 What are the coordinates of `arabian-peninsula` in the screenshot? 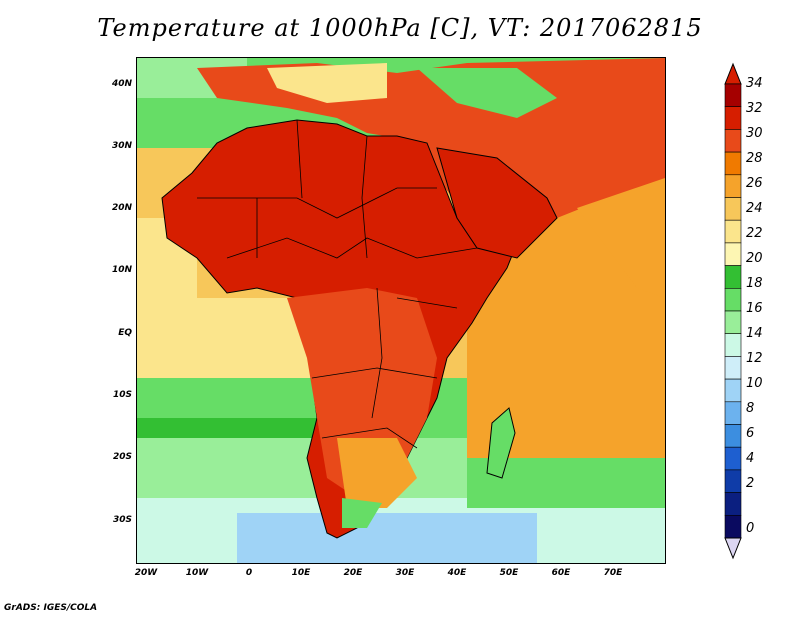 It's located at (497, 203).